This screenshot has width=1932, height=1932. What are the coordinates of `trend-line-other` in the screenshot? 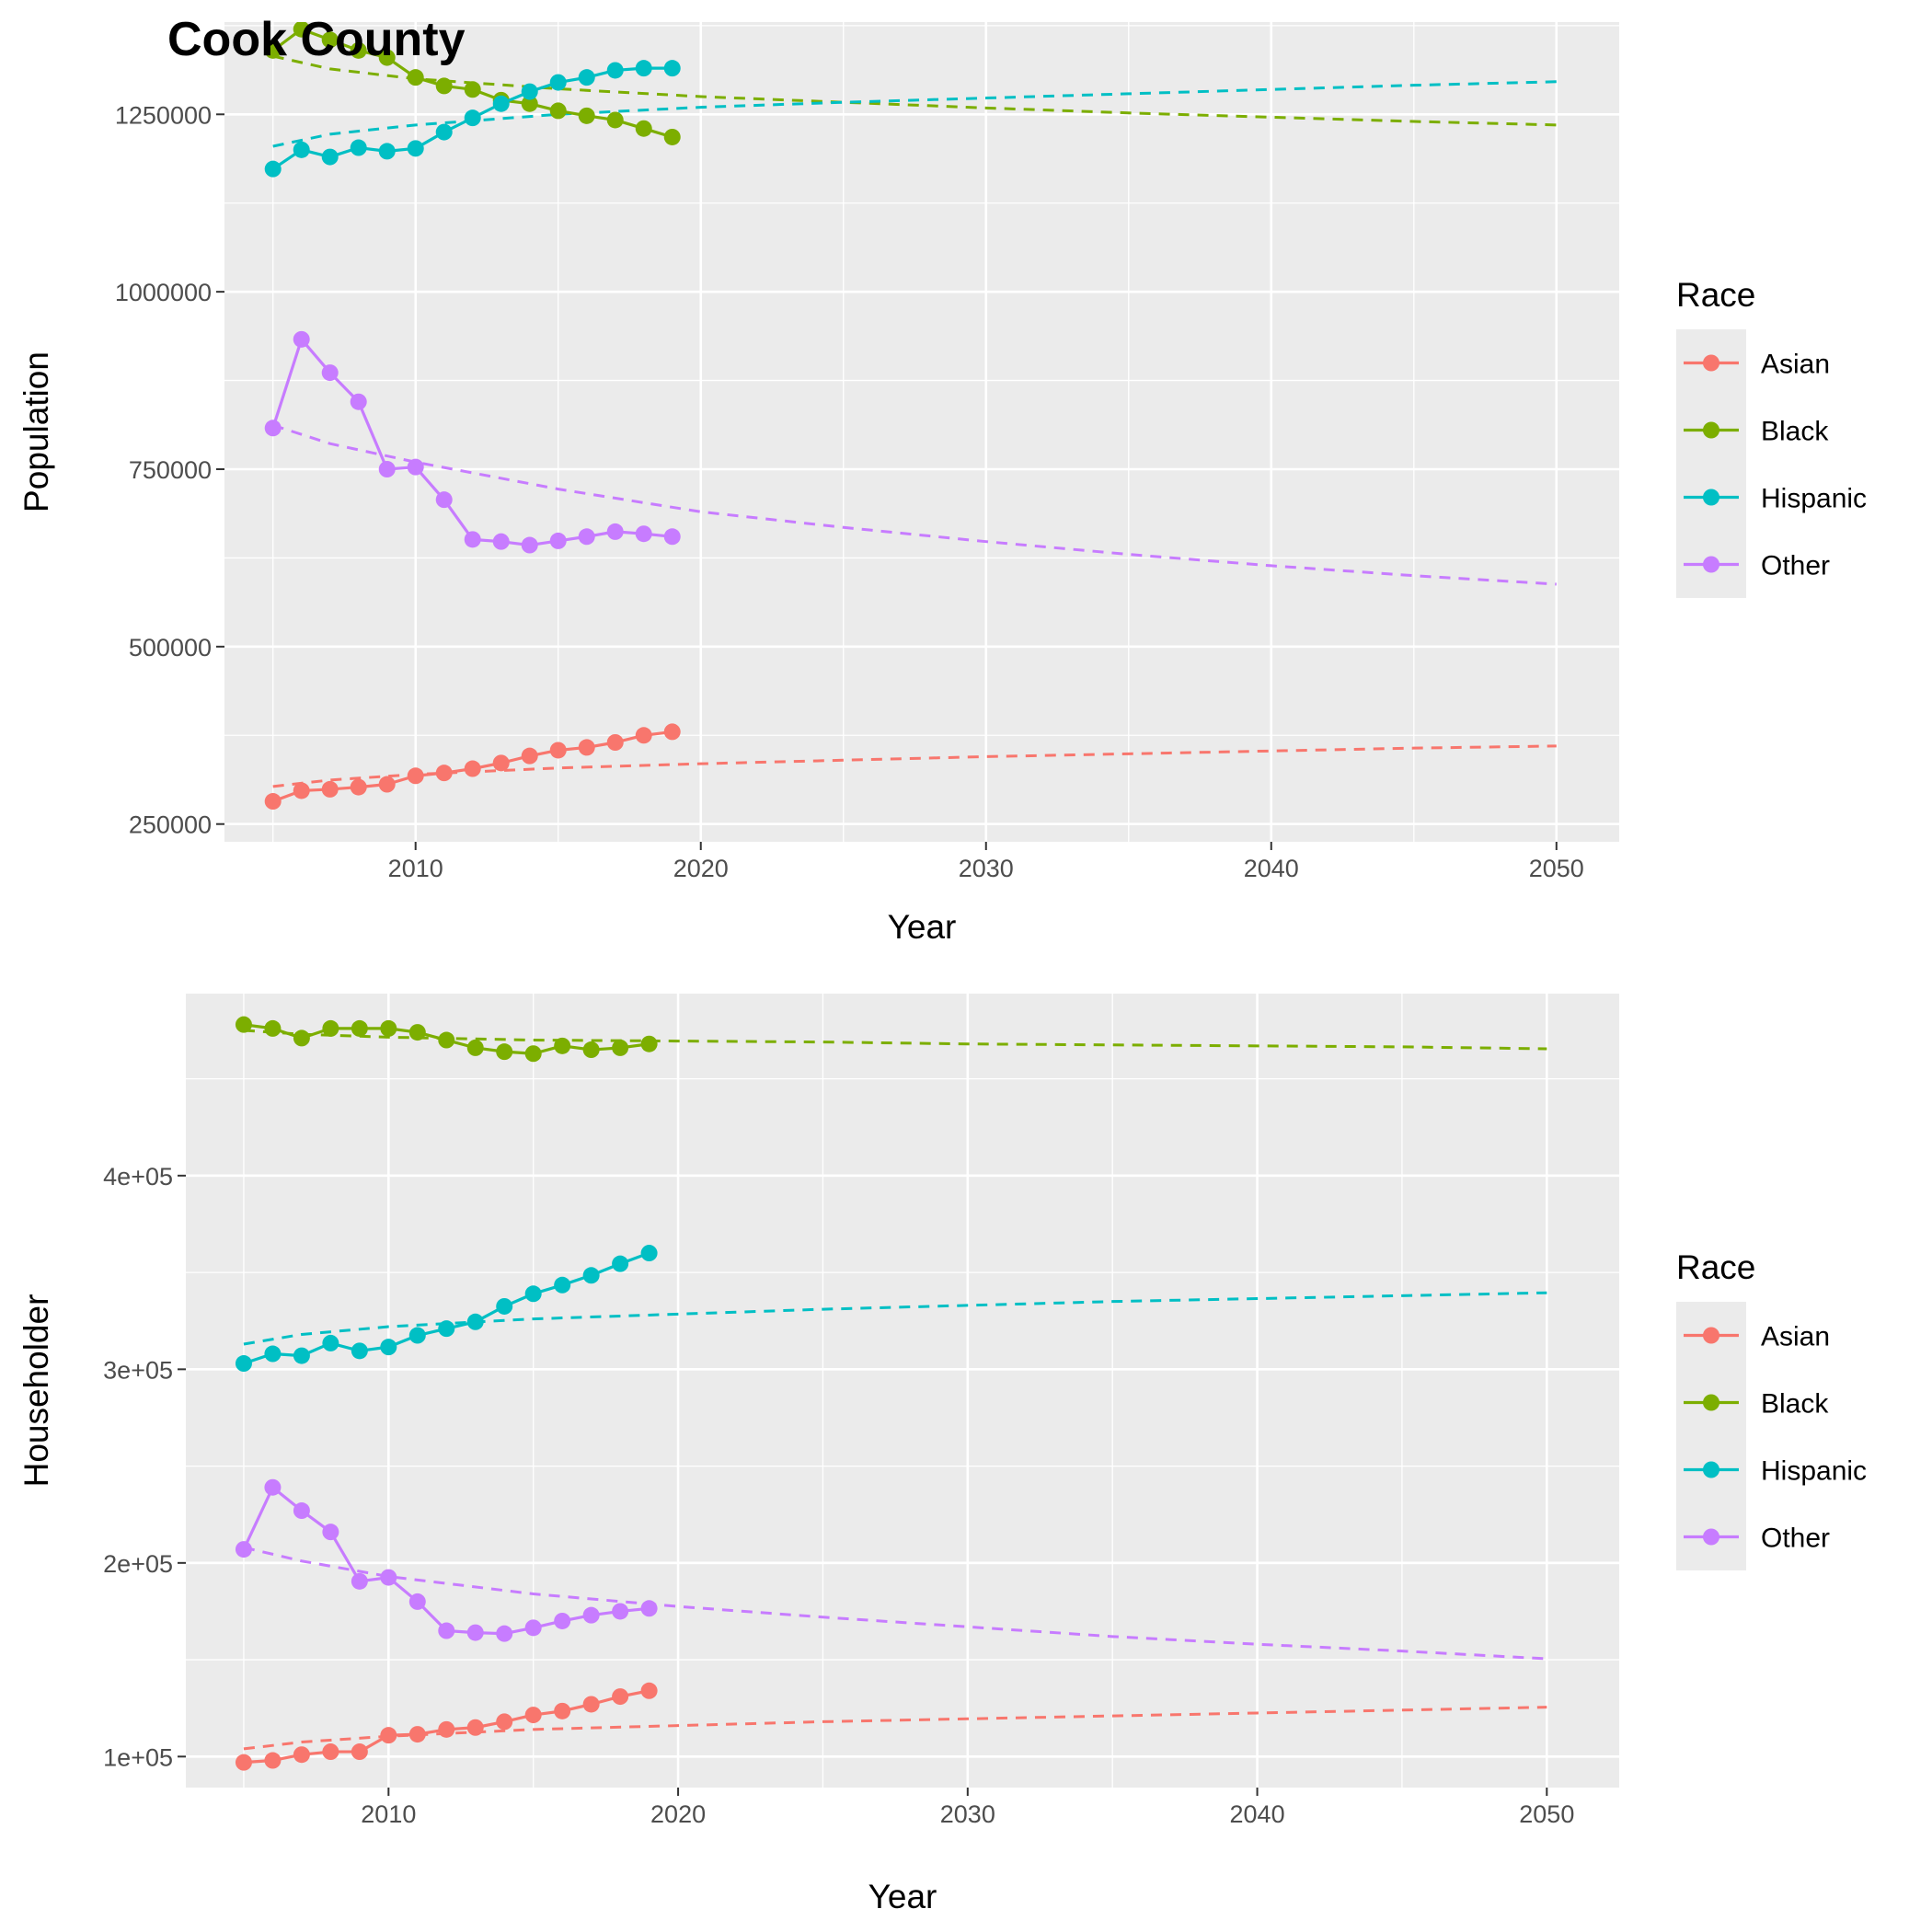 It's located at (895, 1603).